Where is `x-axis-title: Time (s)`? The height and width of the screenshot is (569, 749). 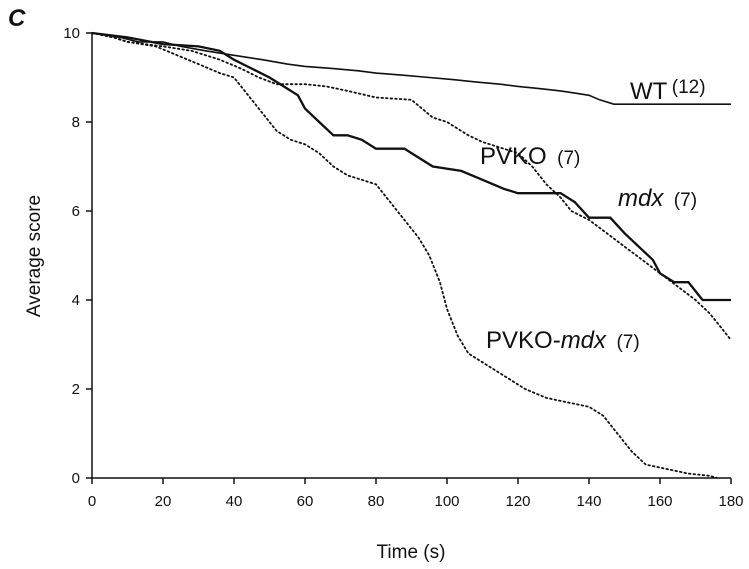 x-axis-title: Time (s) is located at coordinates (411, 552).